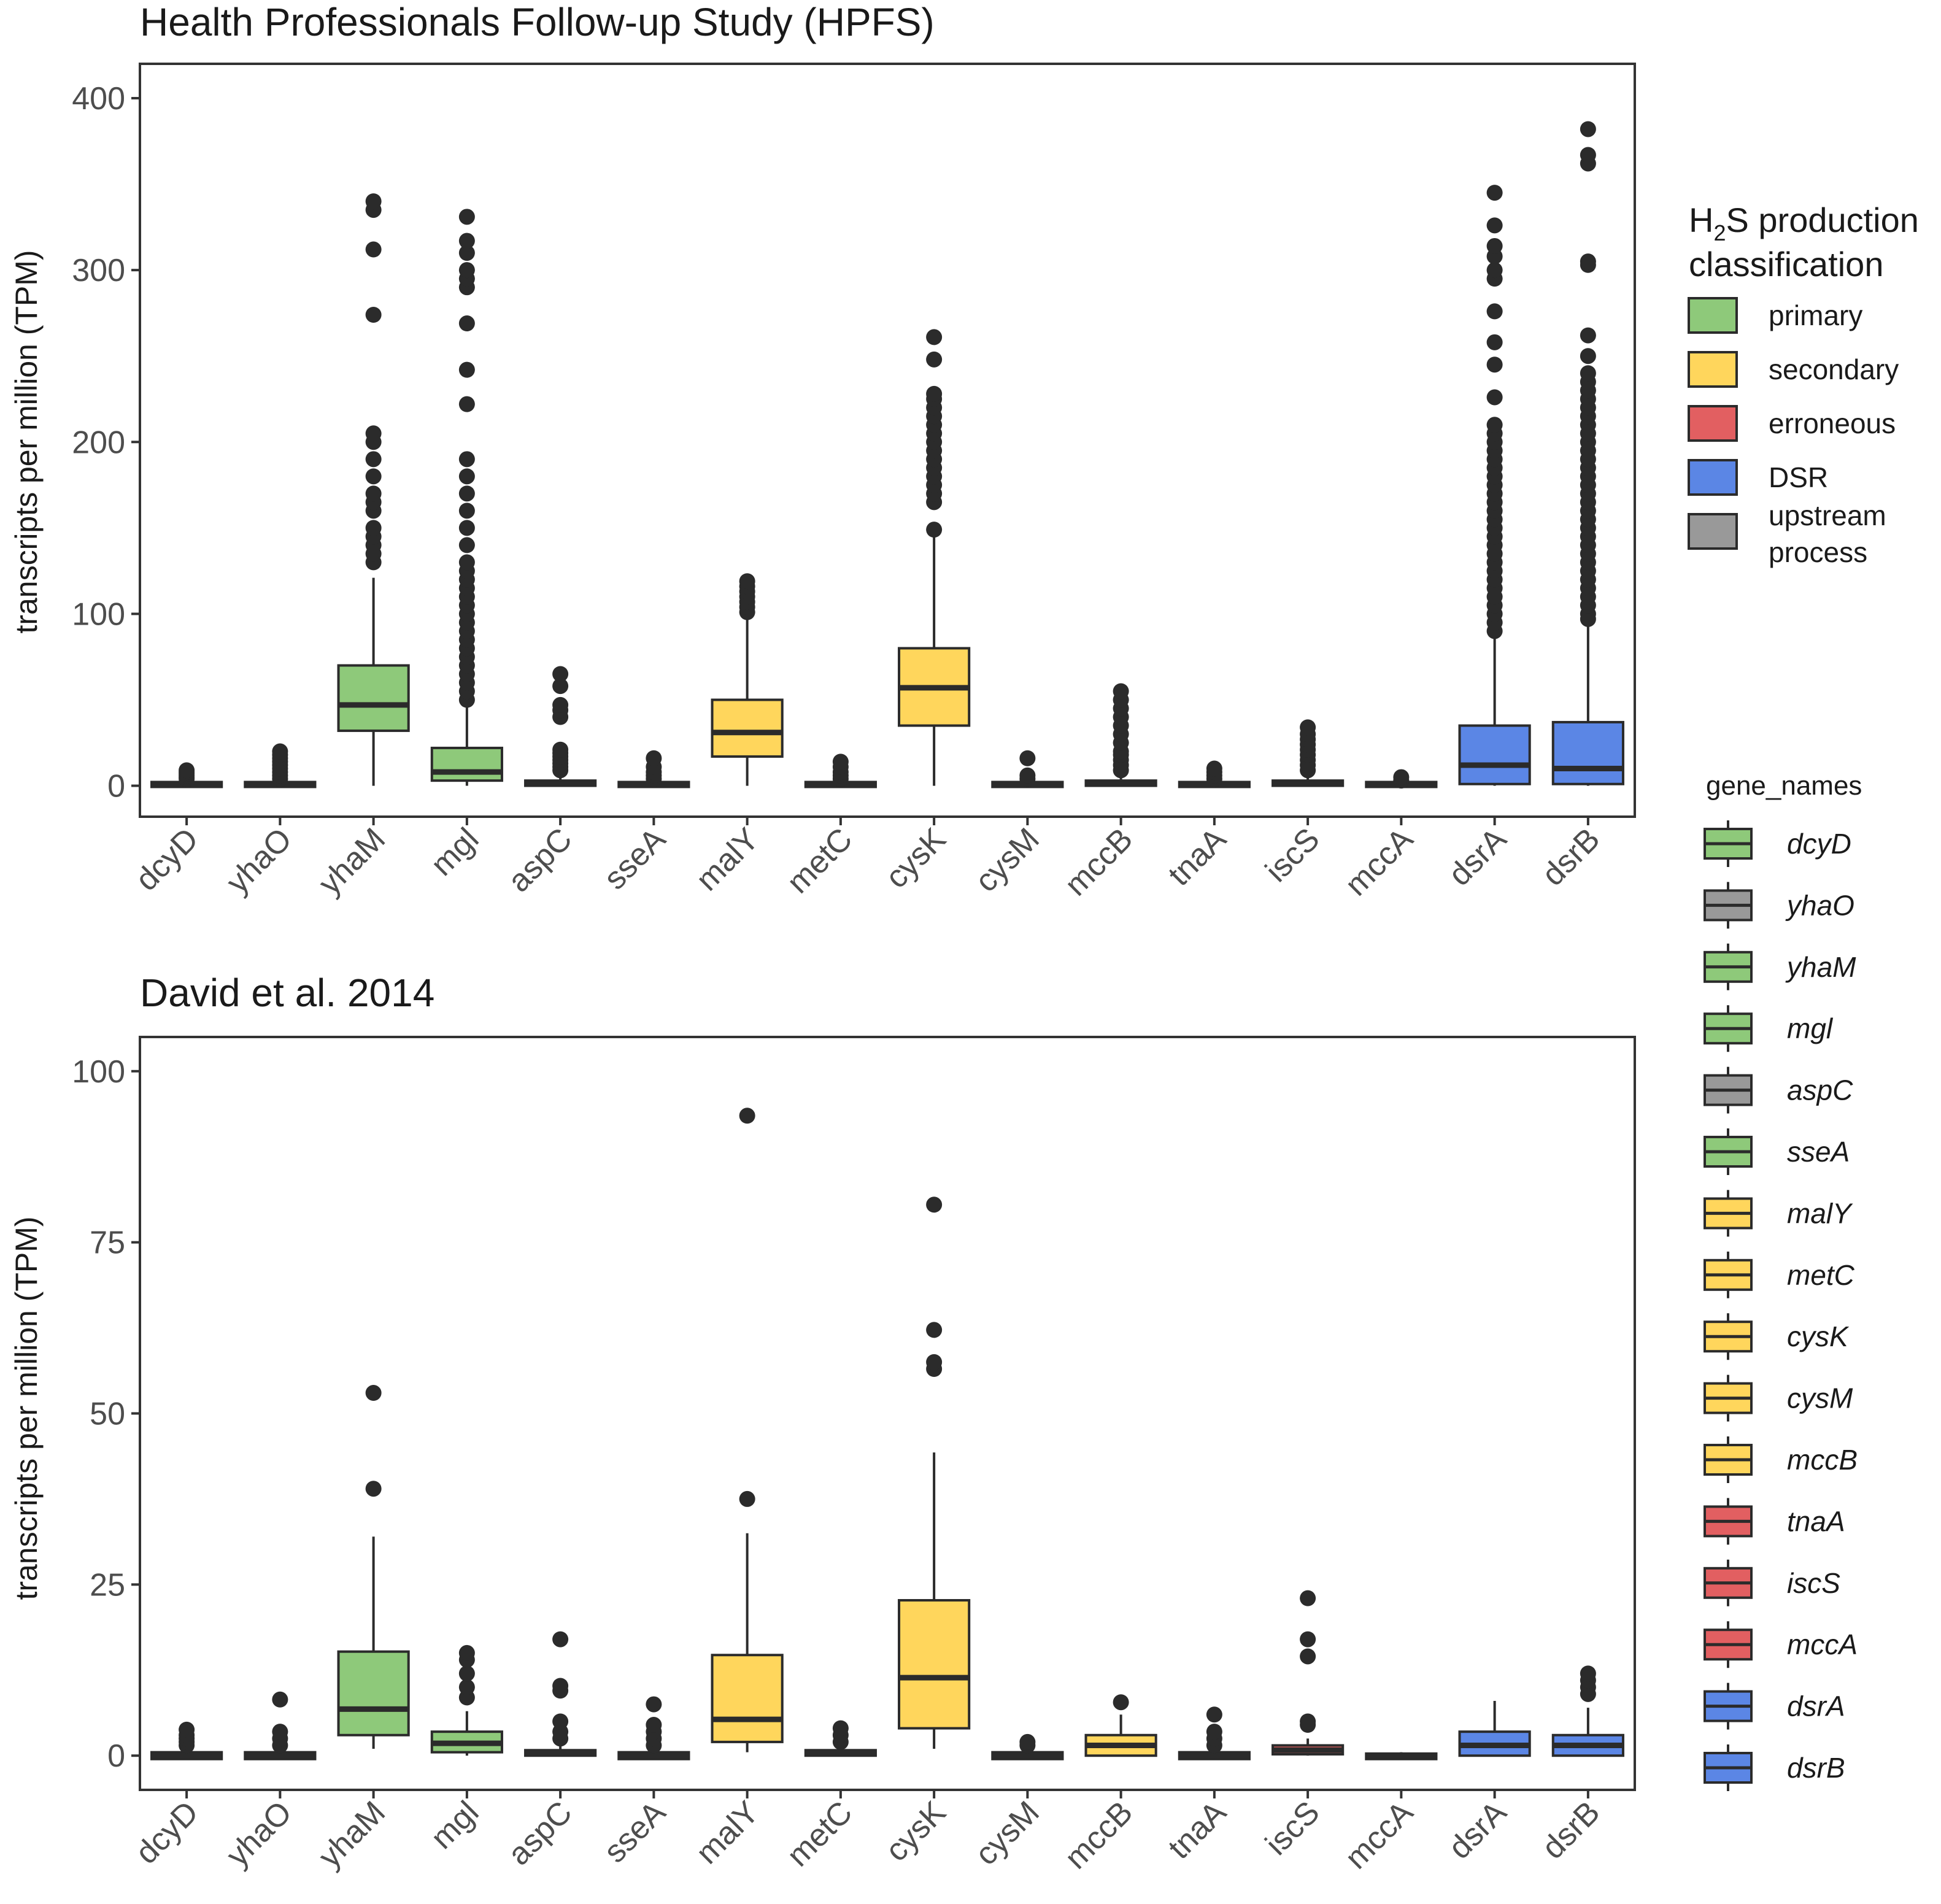  What do you see at coordinates (1758, 477) in the screenshot?
I see `legend-item-DSR: DSR` at bounding box center [1758, 477].